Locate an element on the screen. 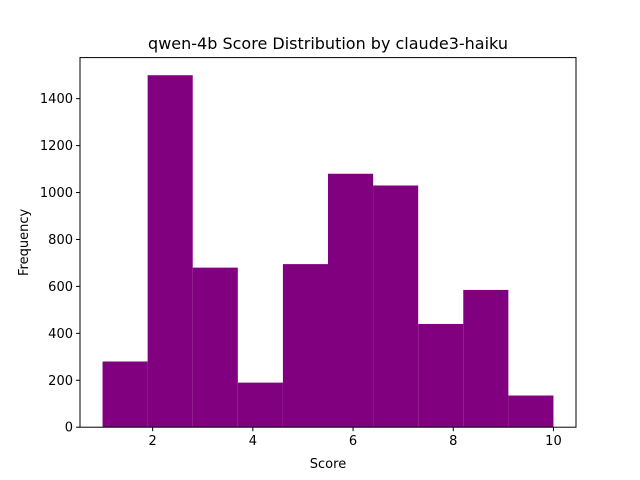 This screenshot has height=480, width=640. x-tick-label: 10 is located at coordinates (553, 441).